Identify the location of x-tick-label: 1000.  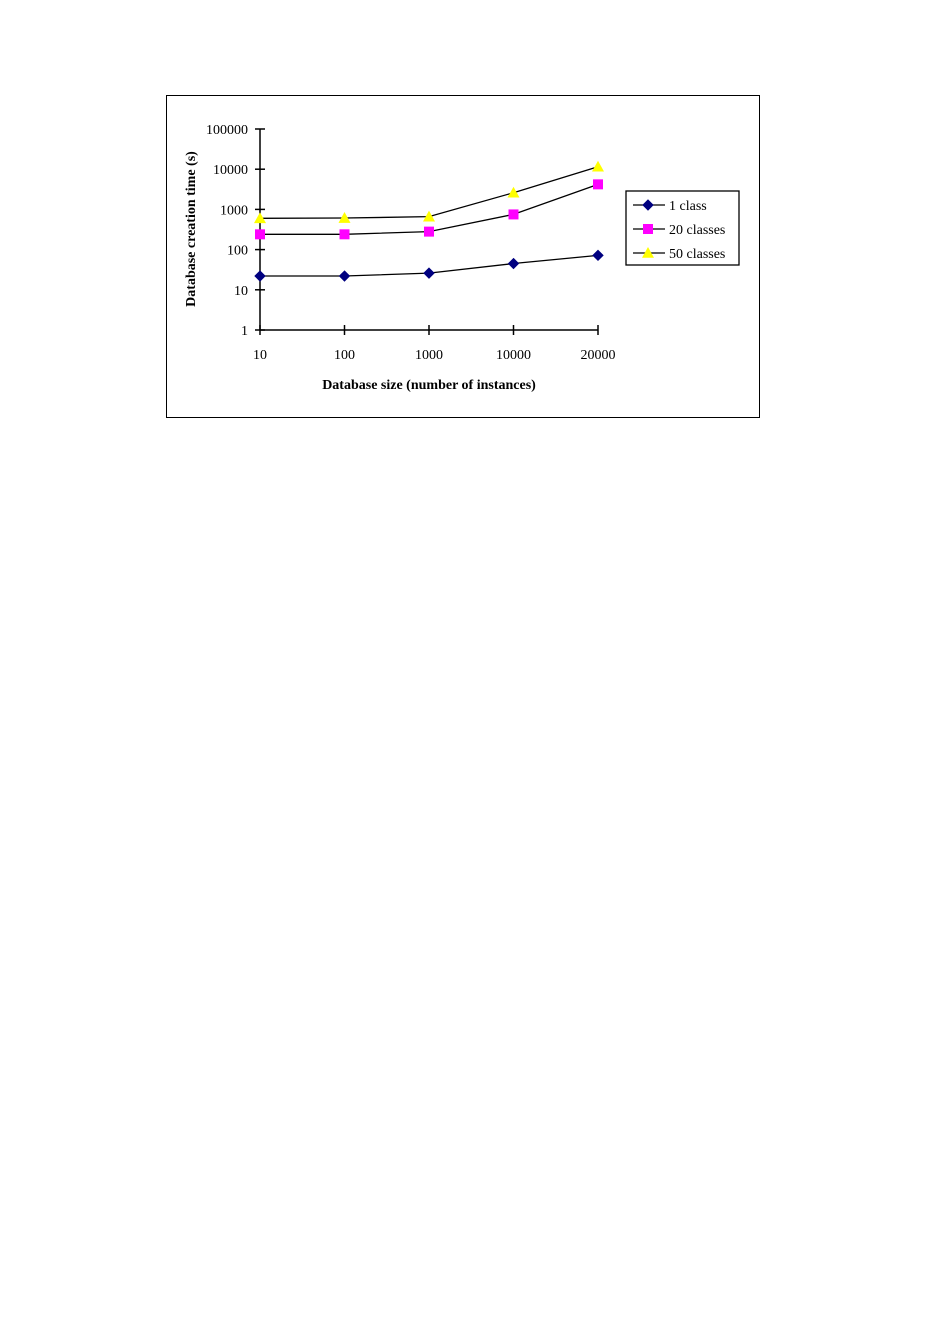
(429, 355).